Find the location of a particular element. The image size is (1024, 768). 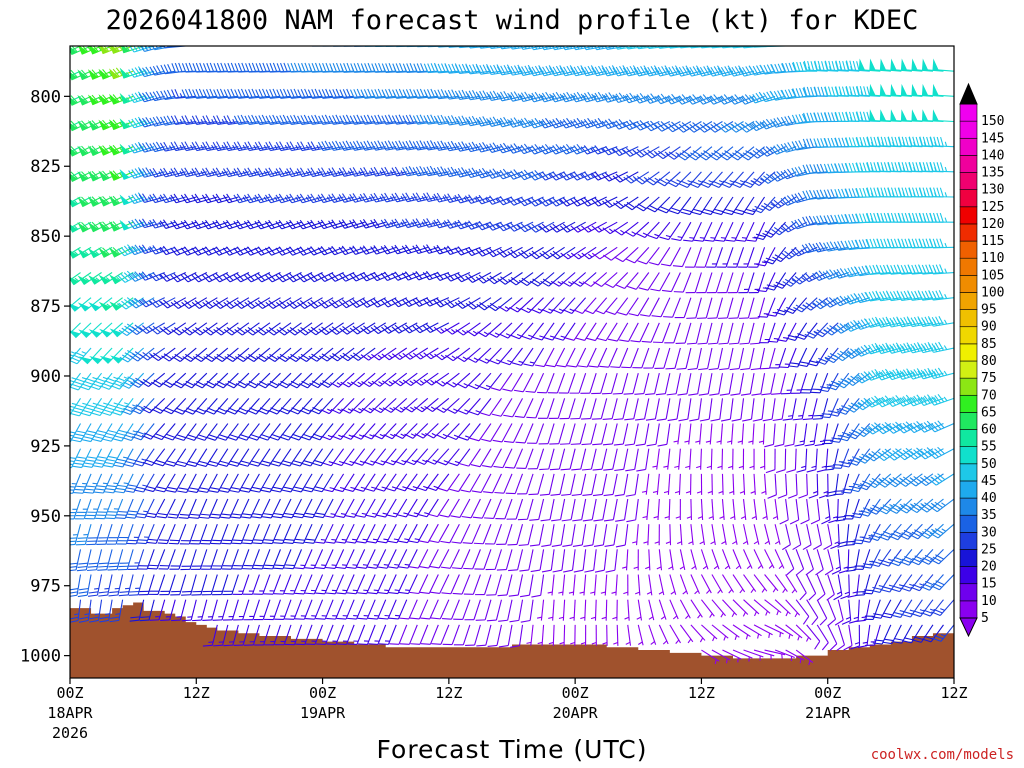

y-tick-label: 1000 is located at coordinates (40, 657).